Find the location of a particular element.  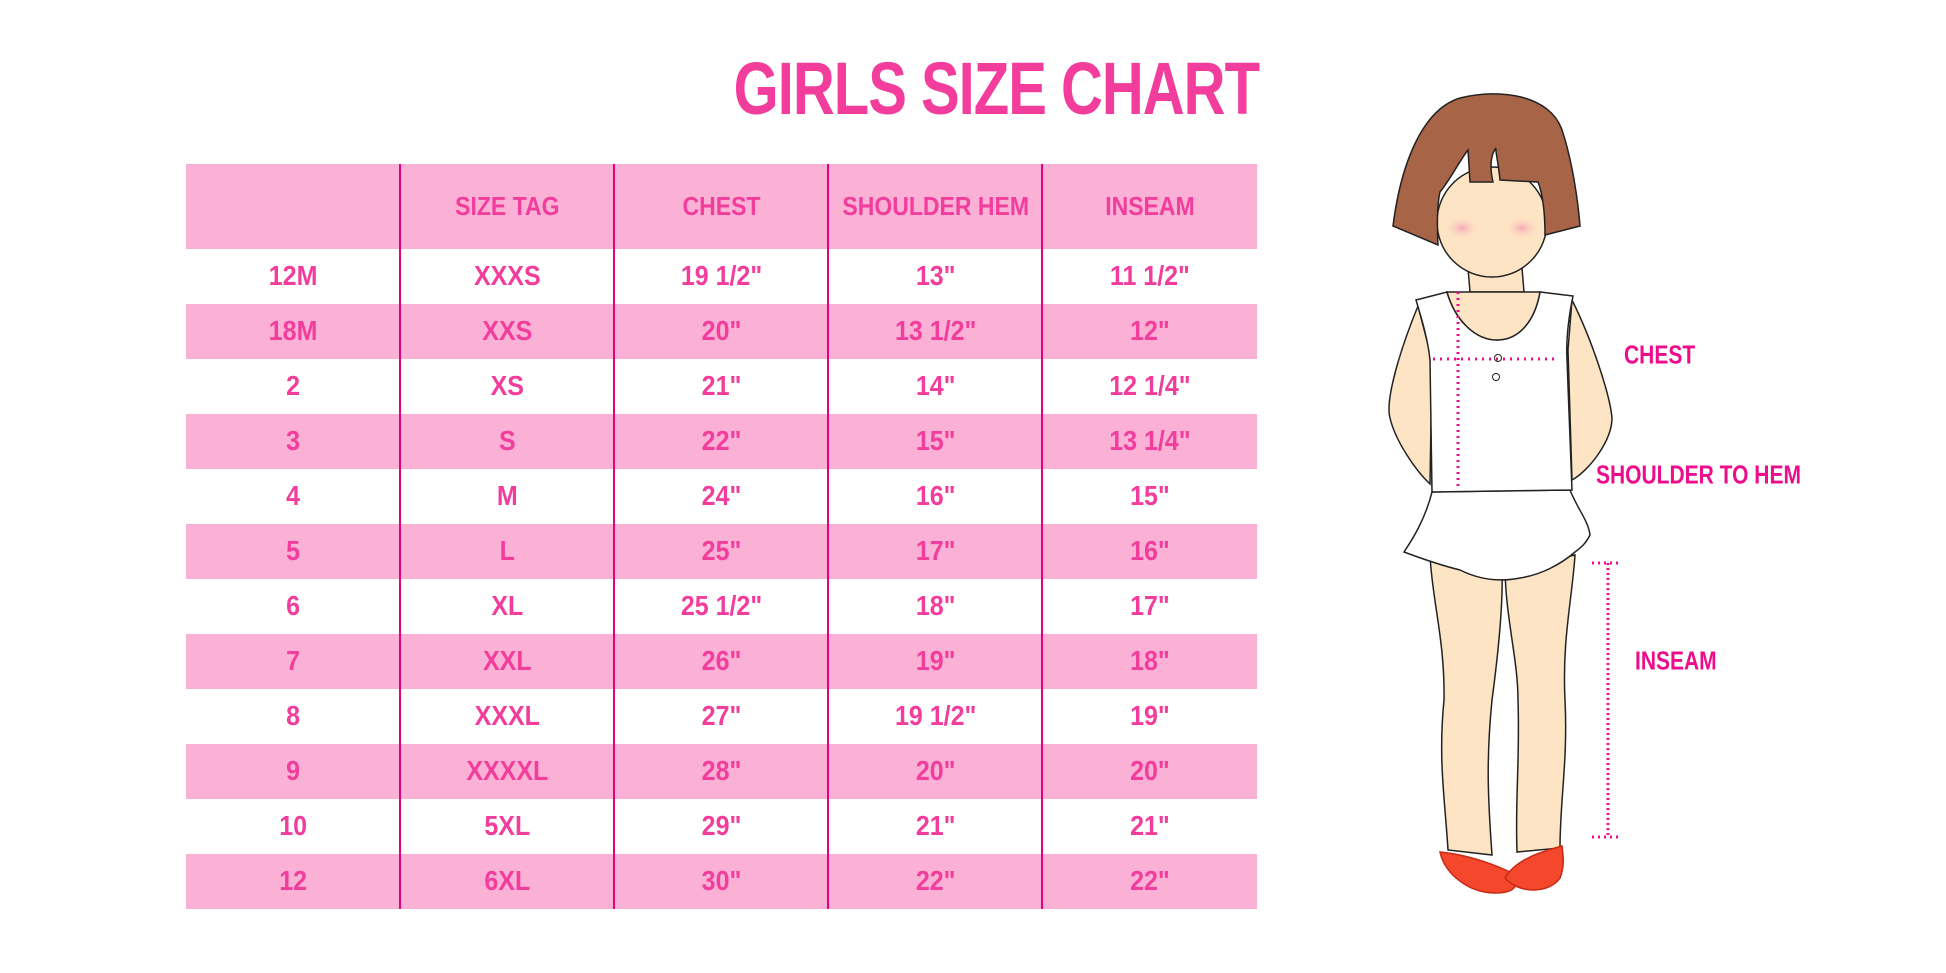

table-cell: M is located at coordinates (507, 496).